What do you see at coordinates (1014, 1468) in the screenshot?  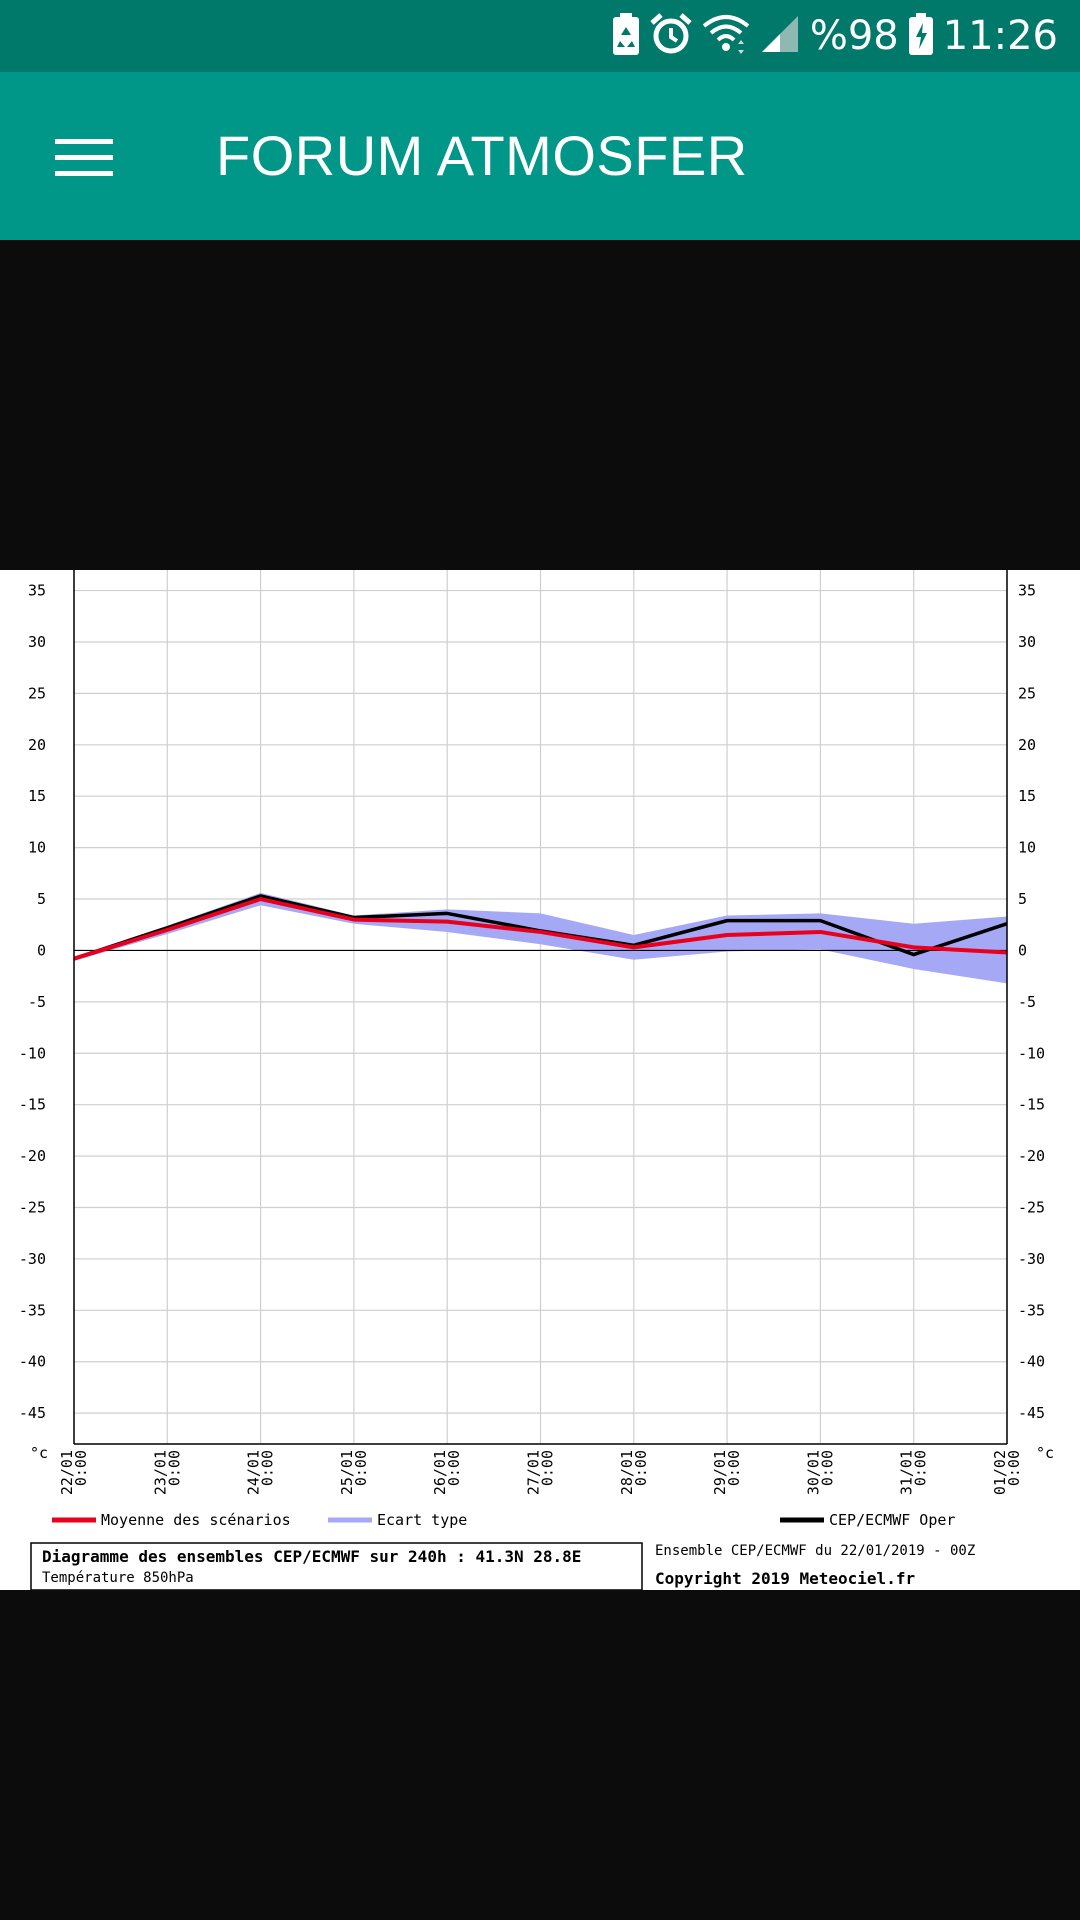 I see `x-tick-time-10: 0:00` at bounding box center [1014, 1468].